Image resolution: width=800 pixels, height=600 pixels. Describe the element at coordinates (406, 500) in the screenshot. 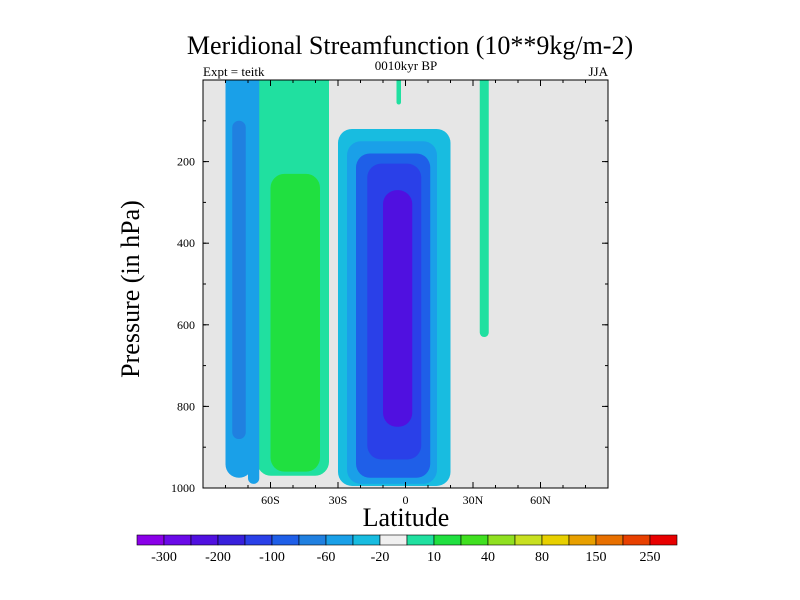

I see `x-tick-label: 0` at that location.